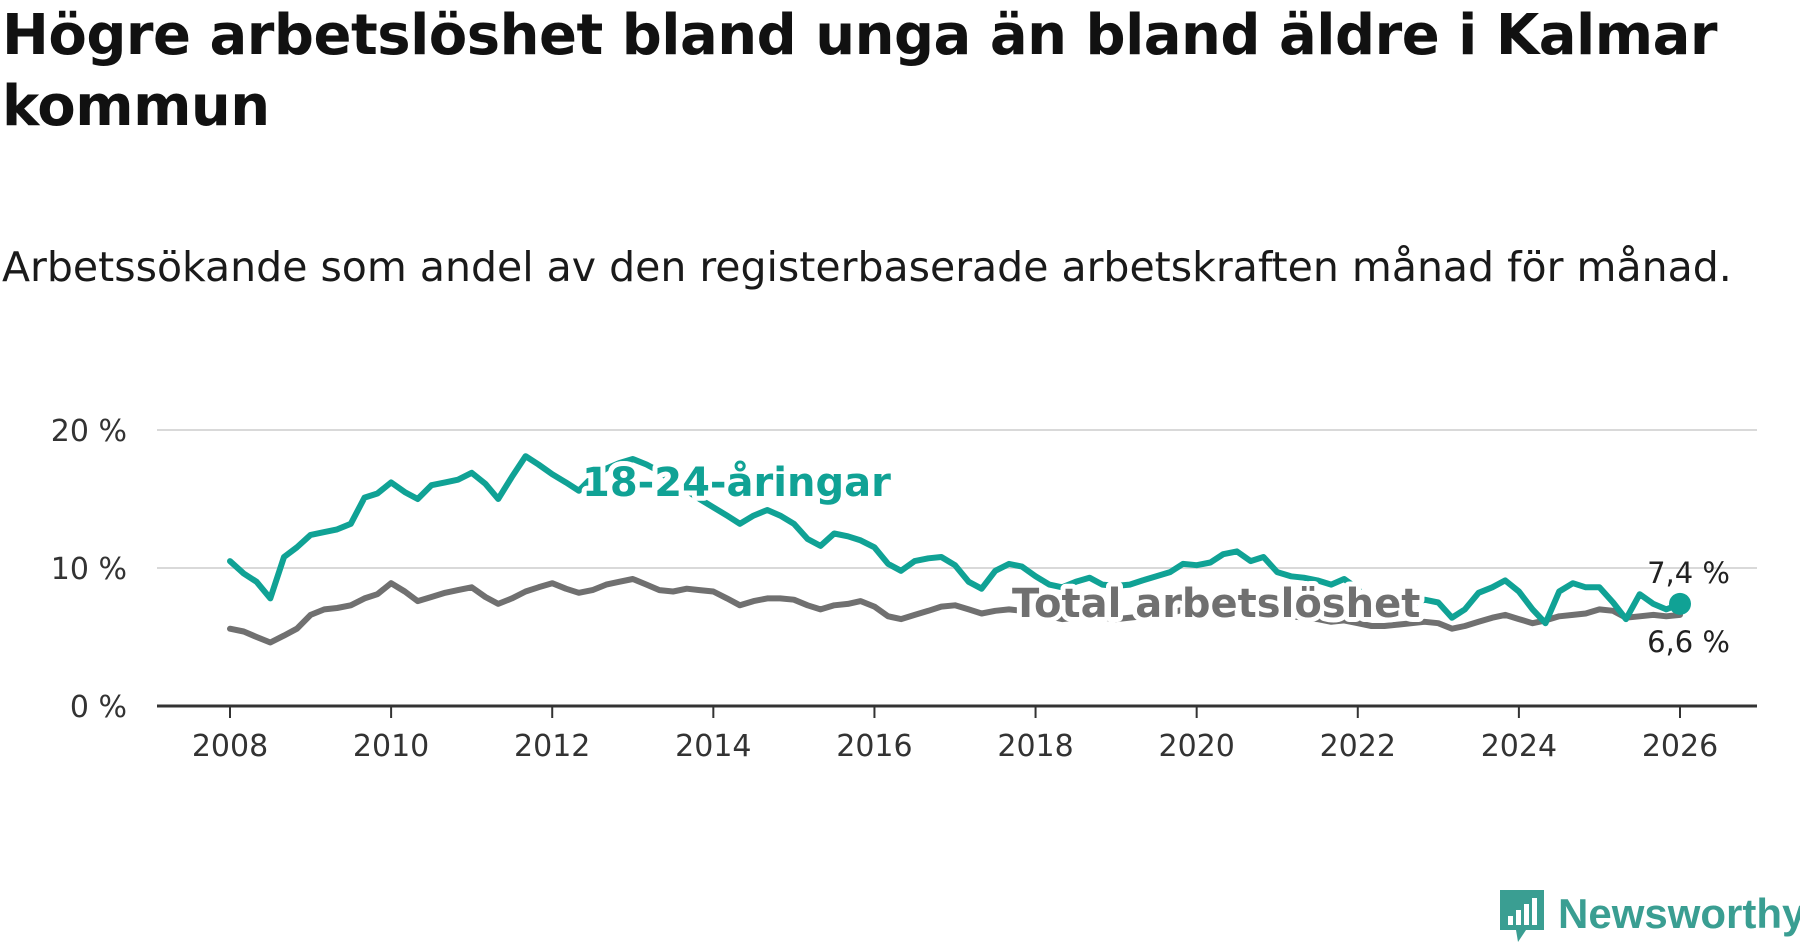 This screenshot has width=1800, height=948. I want to click on x-tick-label: 2018, so click(1035, 746).